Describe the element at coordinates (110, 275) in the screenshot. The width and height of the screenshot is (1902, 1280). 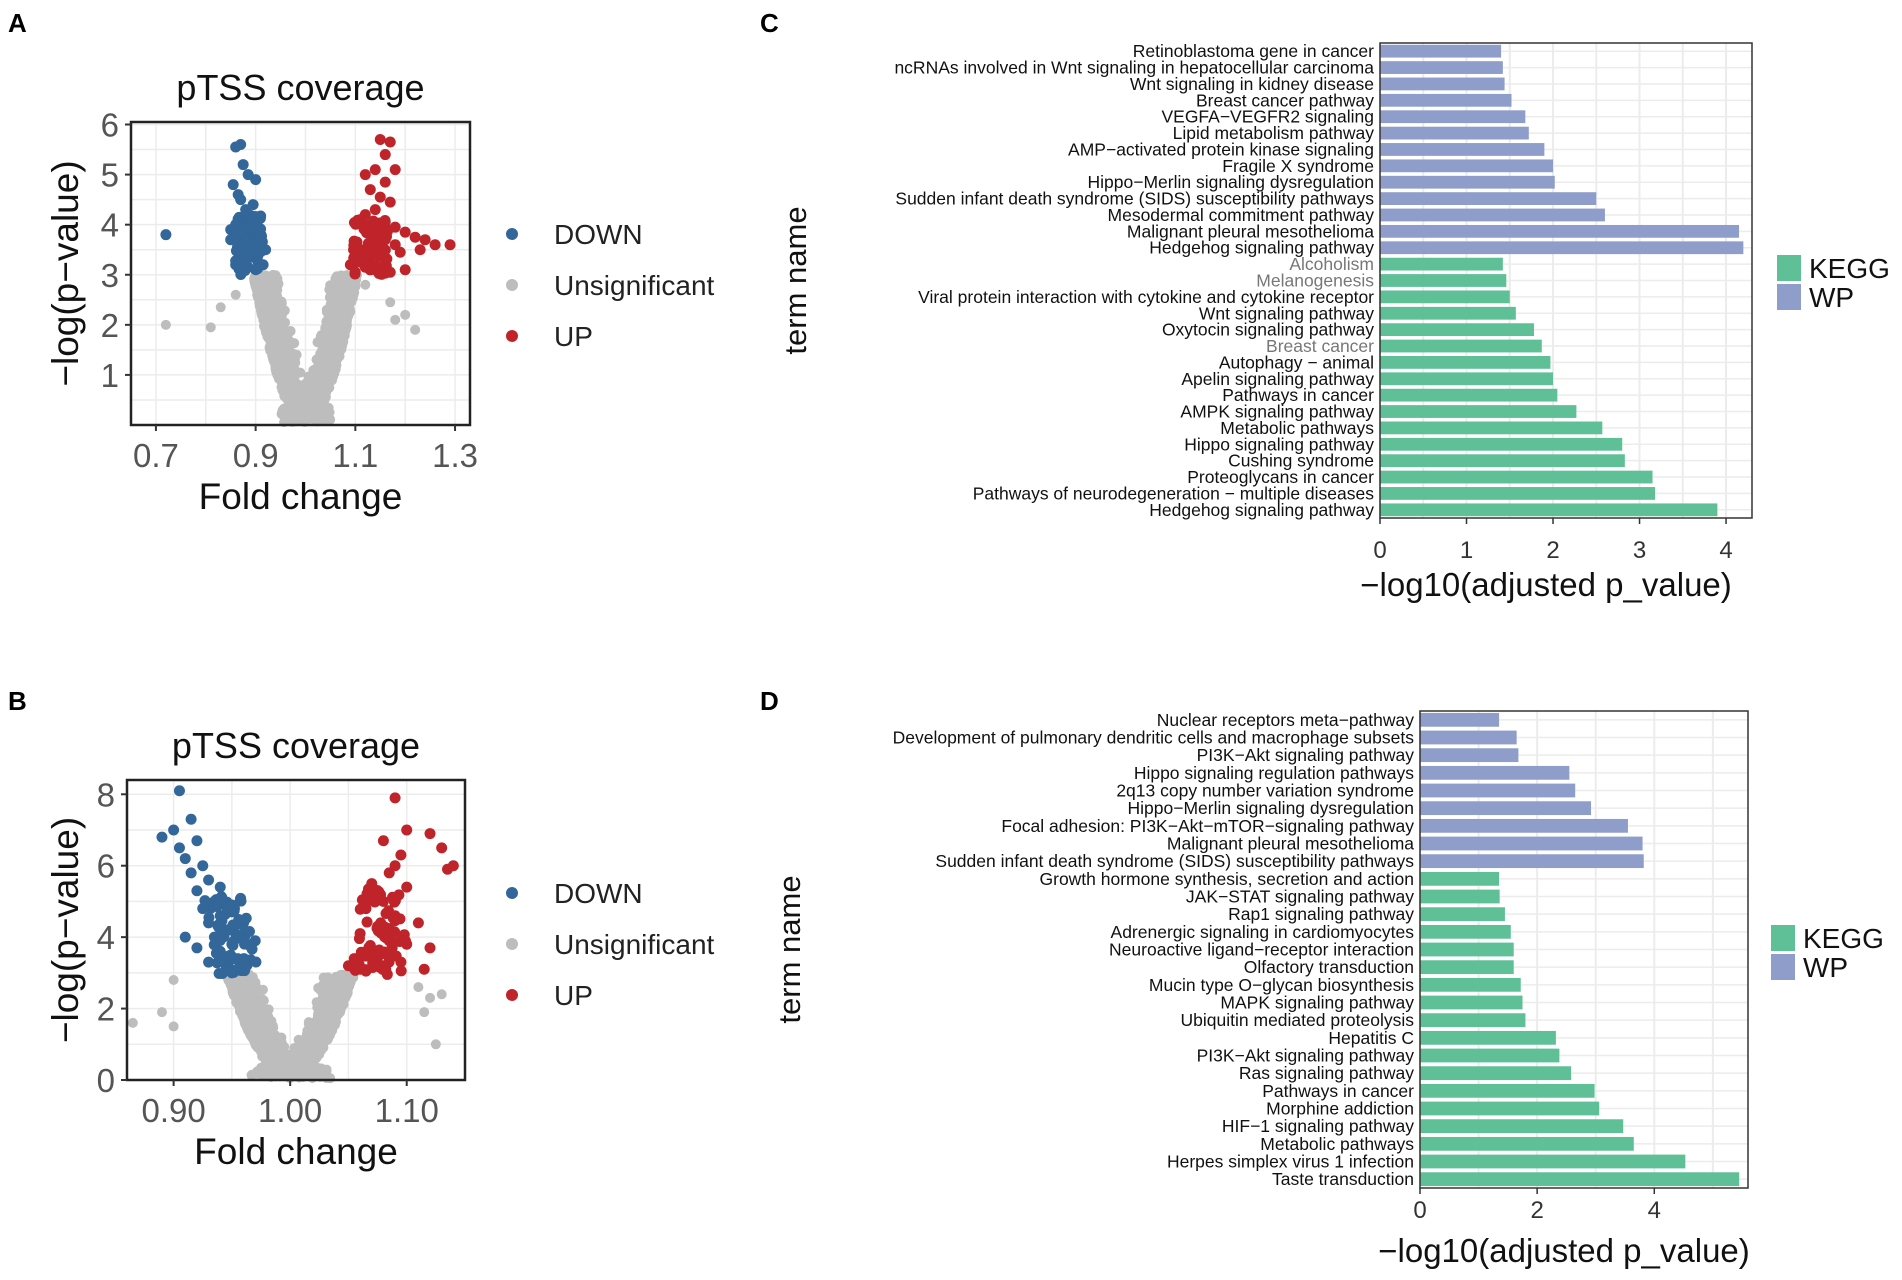
I see `y-tick-label: 3` at that location.